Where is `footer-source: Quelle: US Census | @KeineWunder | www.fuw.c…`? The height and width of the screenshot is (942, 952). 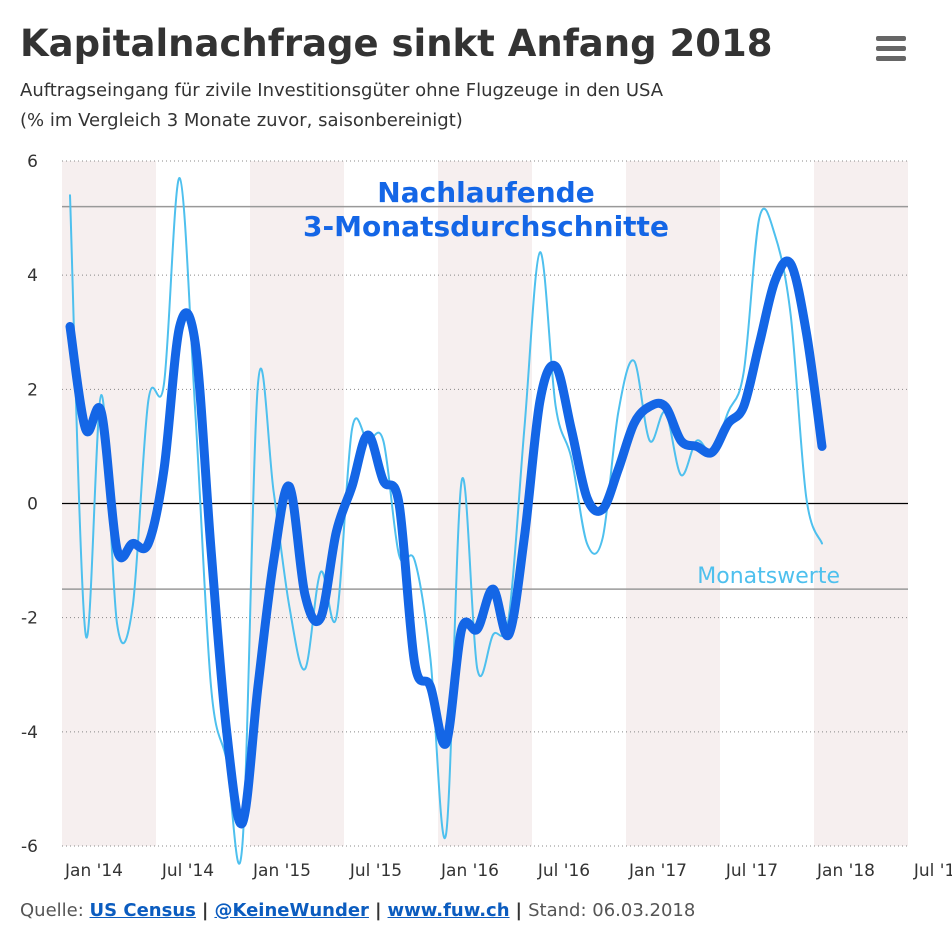 footer-source: Quelle: US Census | @KeineWunder | www.fuw.c… is located at coordinates (357, 910).